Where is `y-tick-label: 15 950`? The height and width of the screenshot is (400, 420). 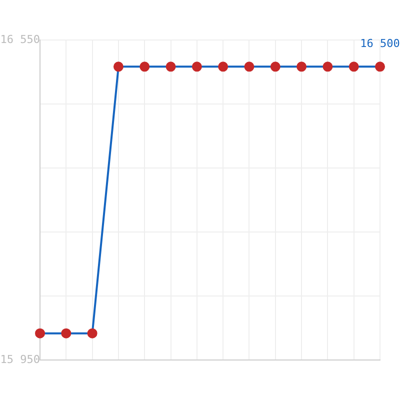
y-tick-label: 15 950 is located at coordinates (20, 359).